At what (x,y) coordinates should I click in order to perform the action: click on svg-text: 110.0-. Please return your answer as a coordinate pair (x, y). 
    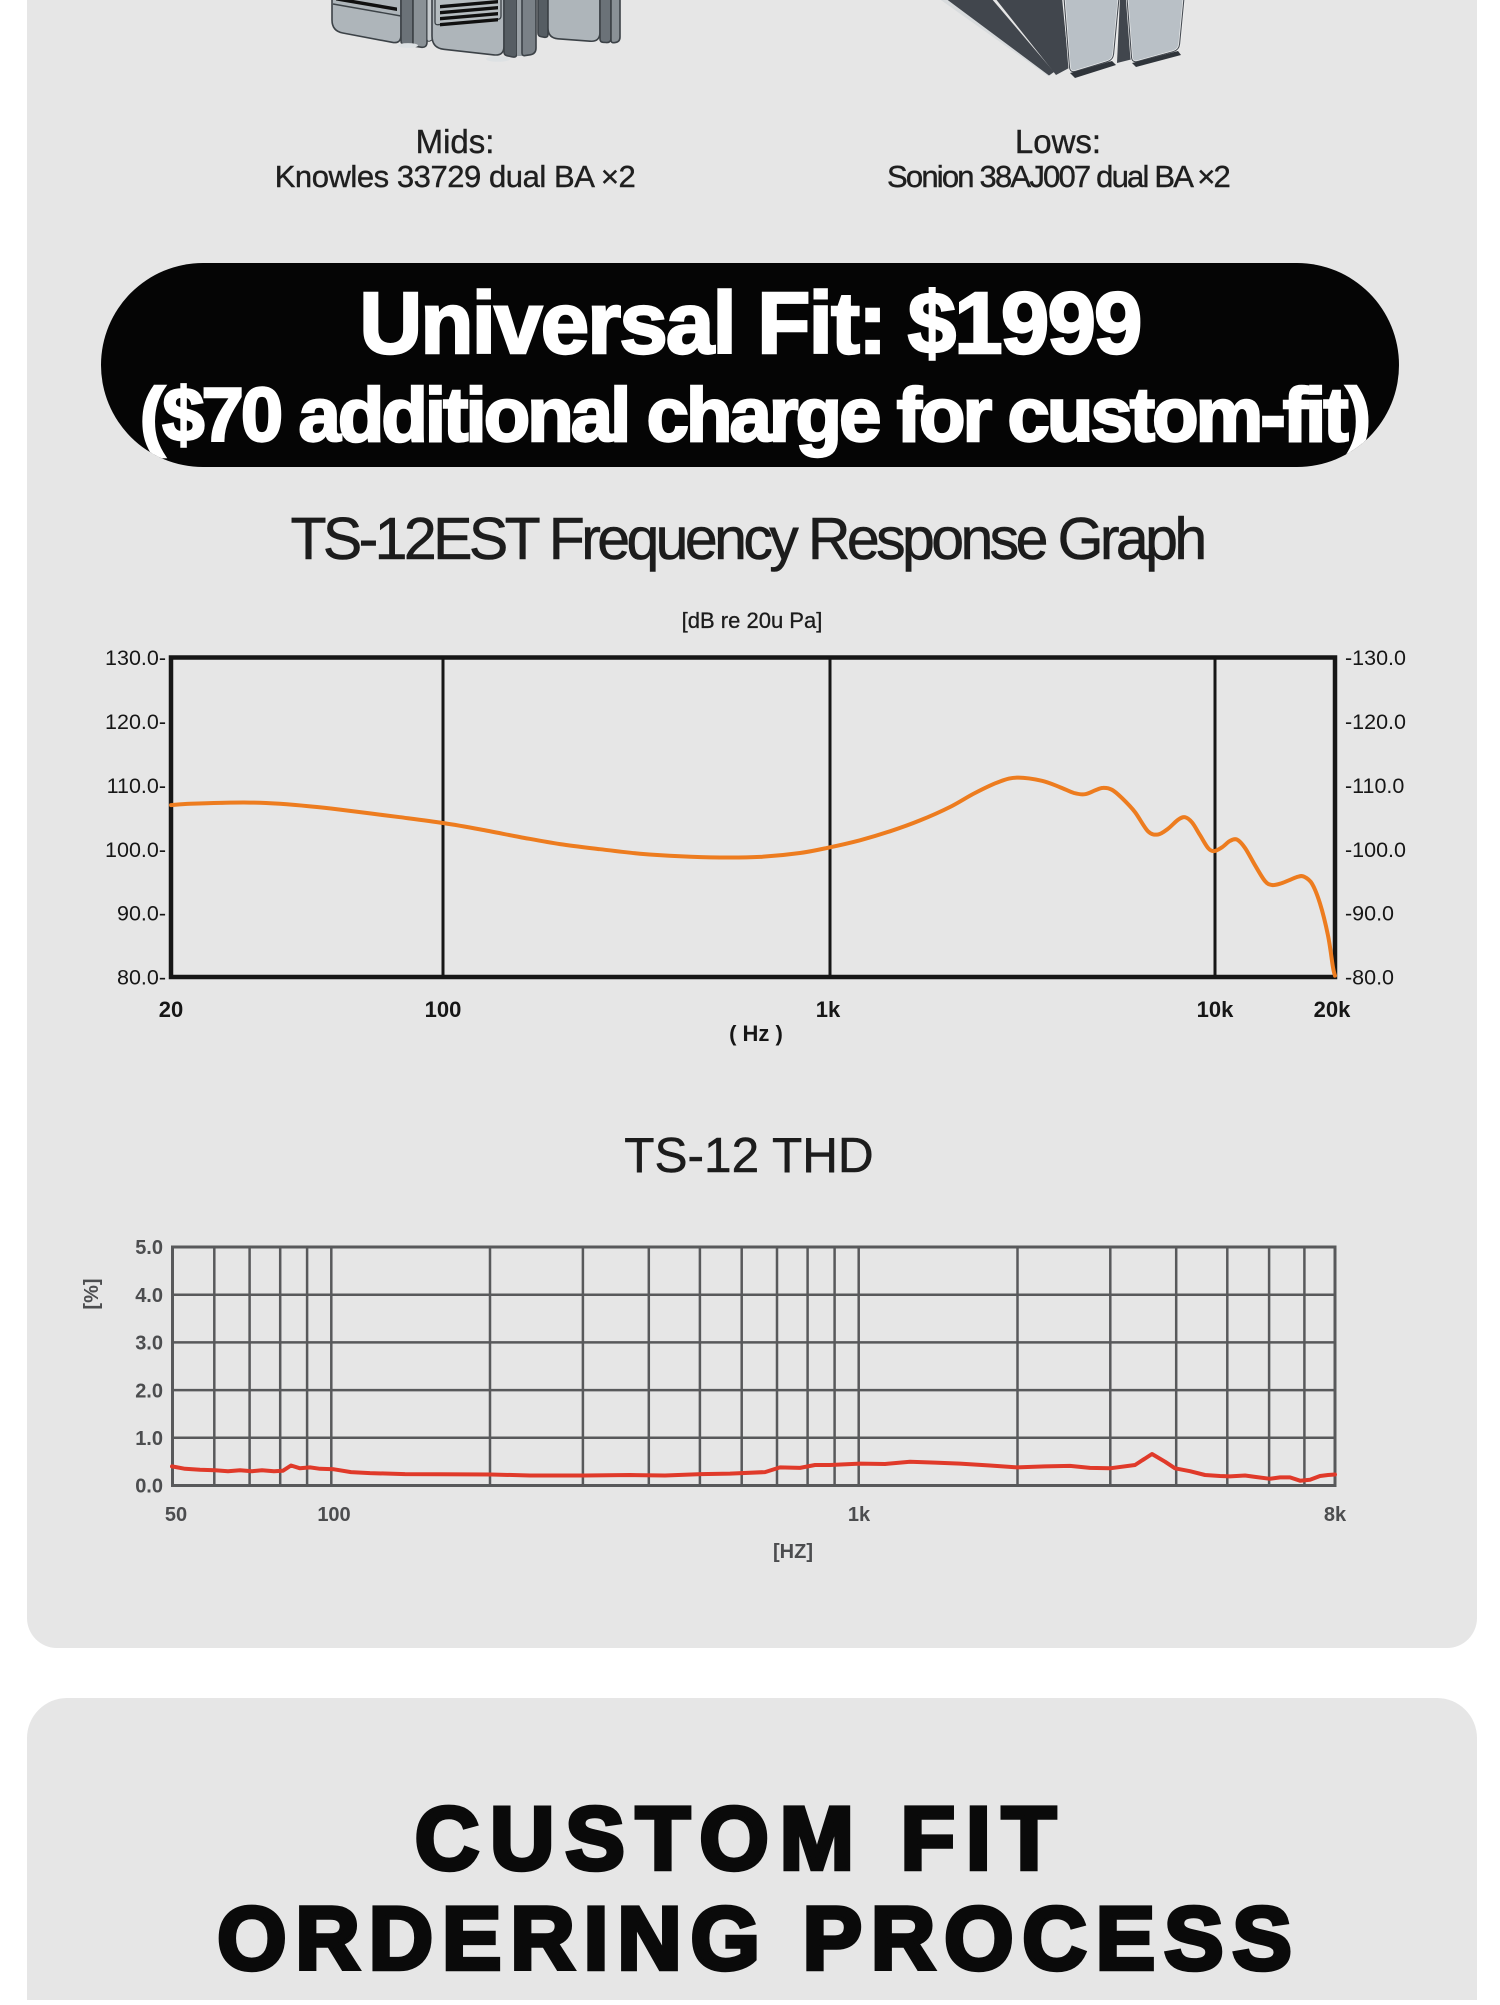
    Looking at the image, I should click on (136, 786).